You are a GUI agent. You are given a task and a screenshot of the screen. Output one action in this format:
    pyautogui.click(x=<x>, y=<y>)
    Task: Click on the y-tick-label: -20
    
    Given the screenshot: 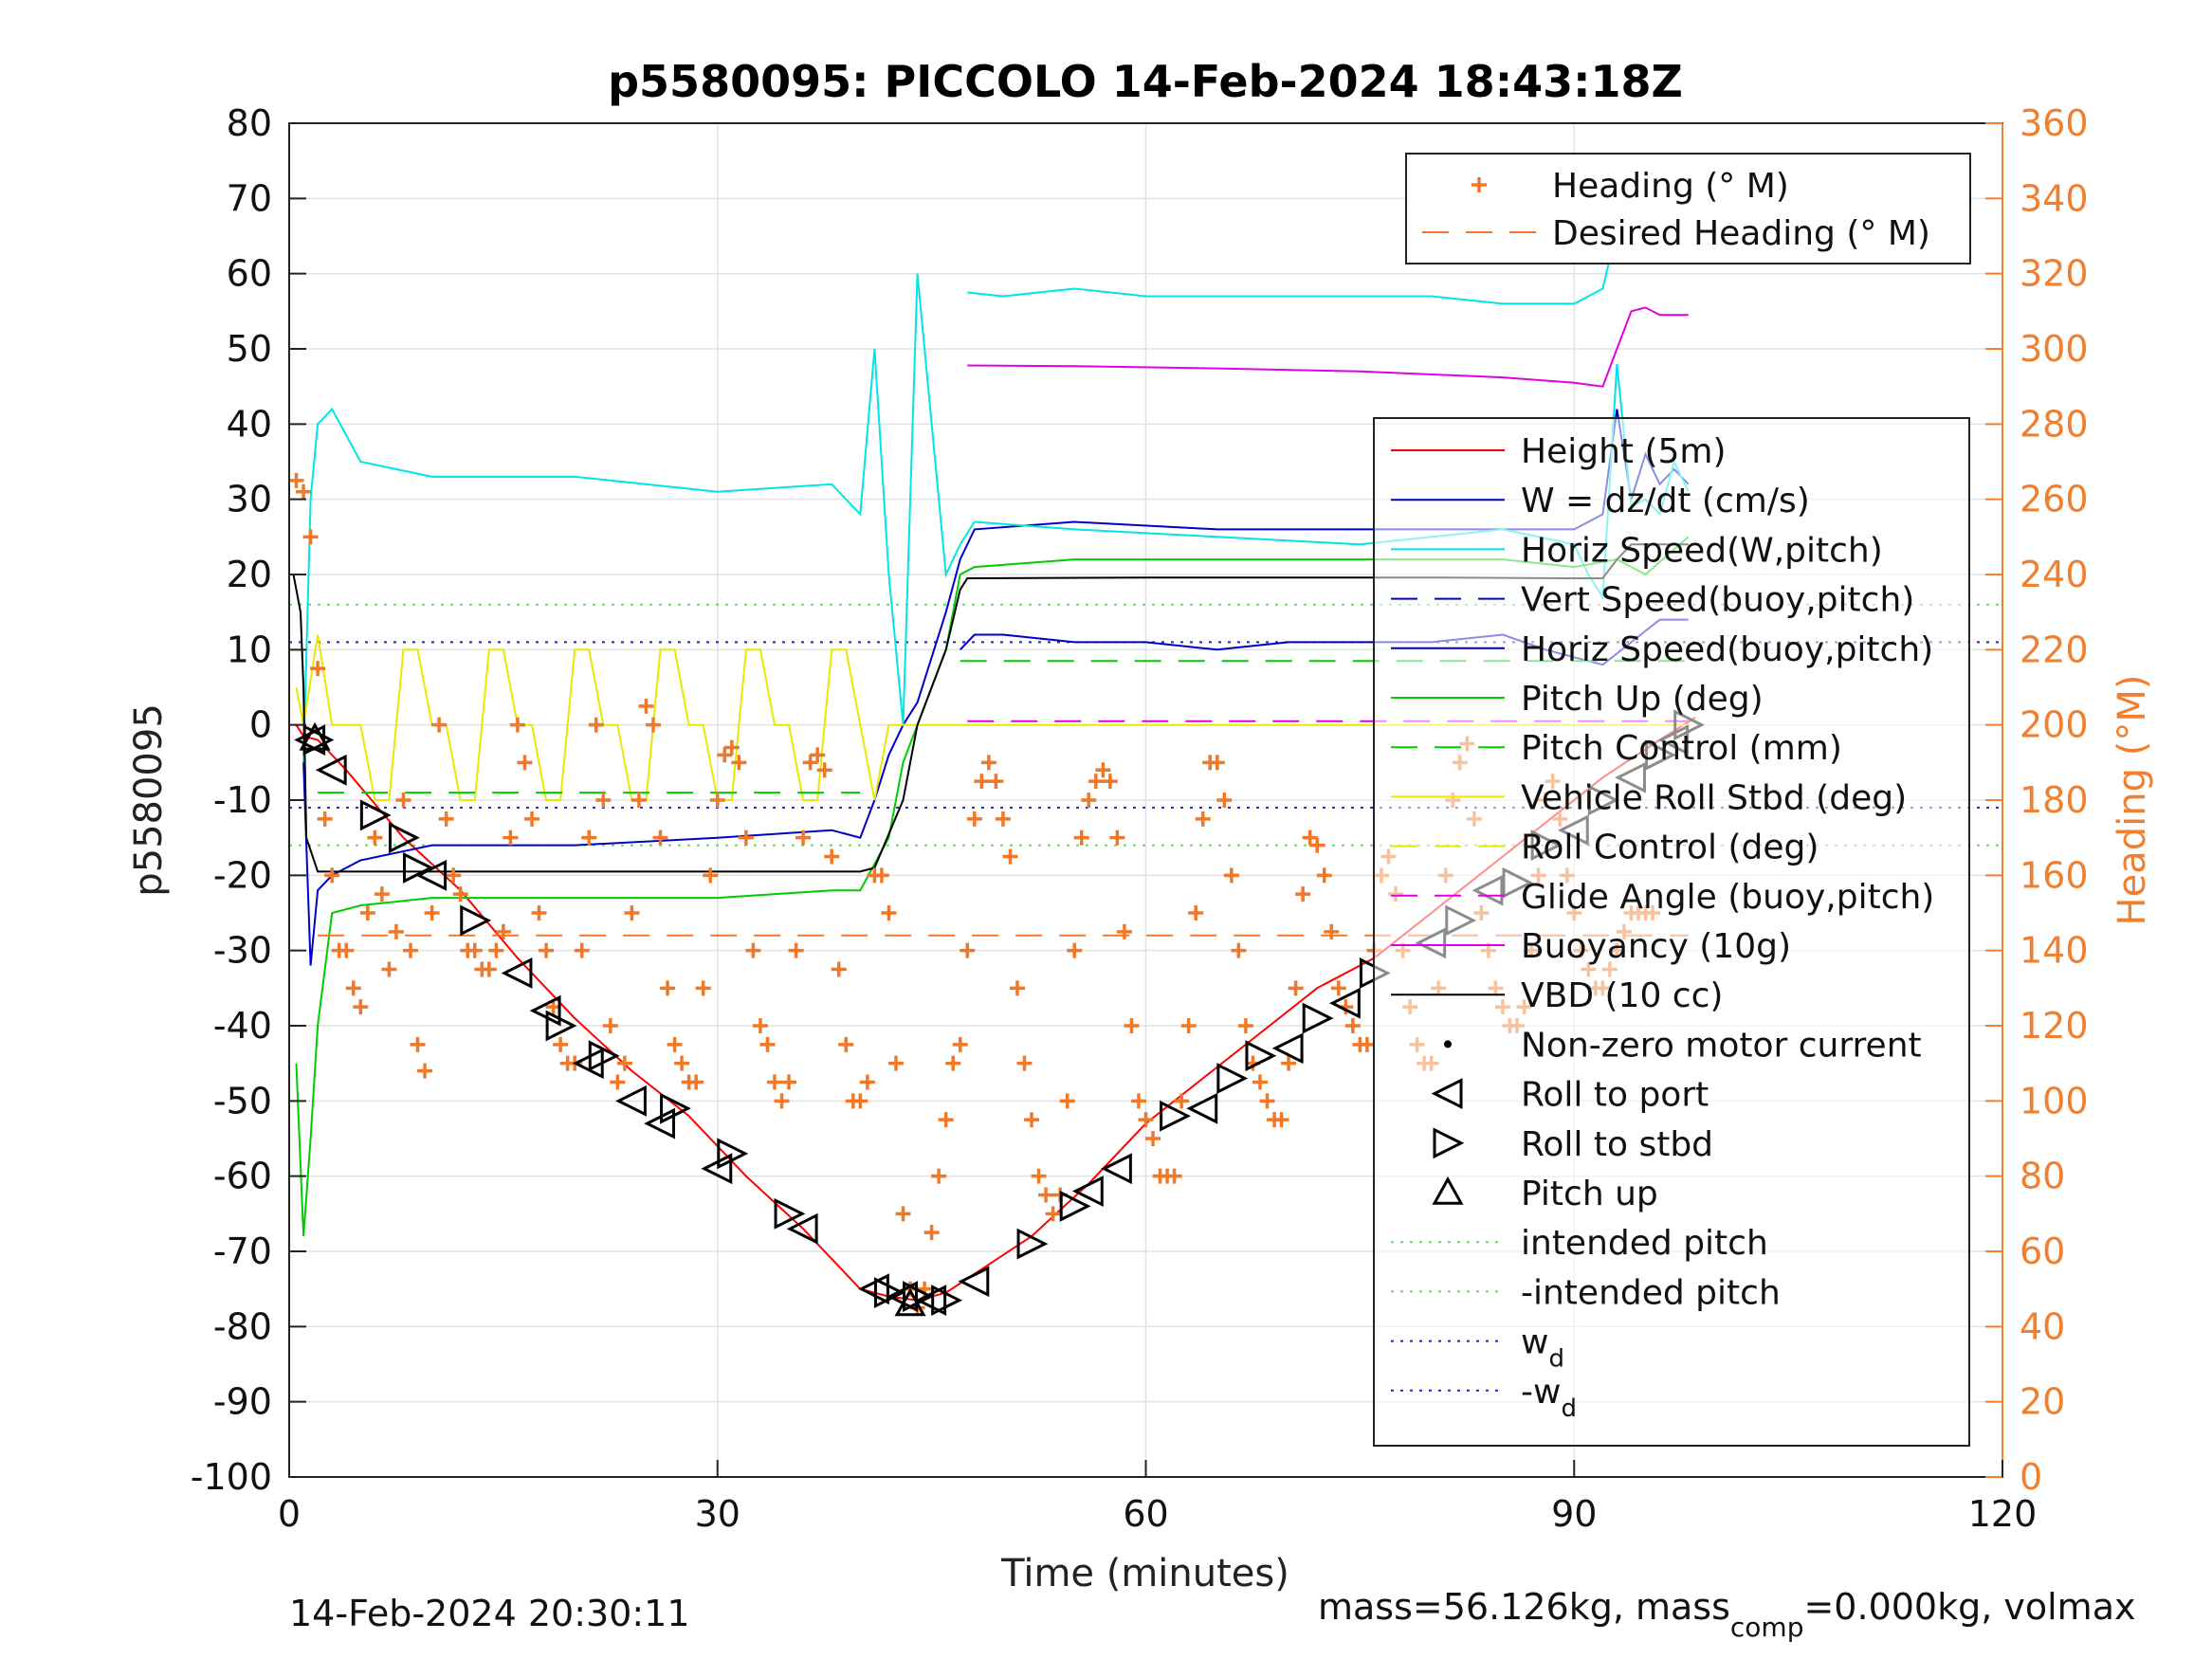 What is the action you would take?
    pyautogui.click(x=242, y=875)
    